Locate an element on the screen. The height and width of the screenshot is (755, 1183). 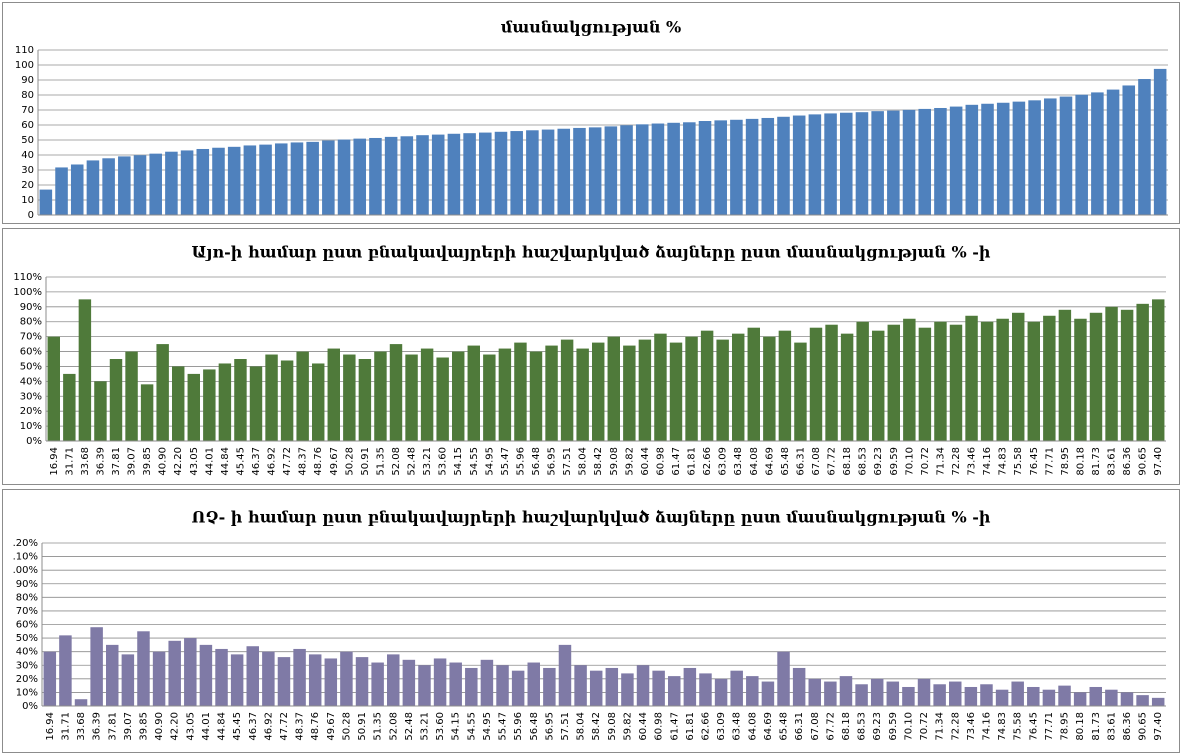
x-tick-label: 31.71 is located at coordinates (69, 461).